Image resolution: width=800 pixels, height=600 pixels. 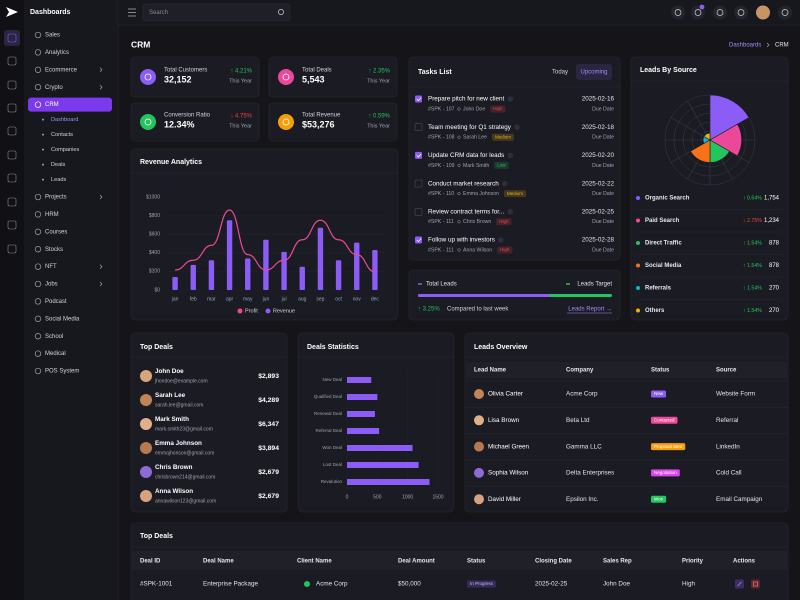 I want to click on menu-item: Crypto, so click(x=54, y=88).